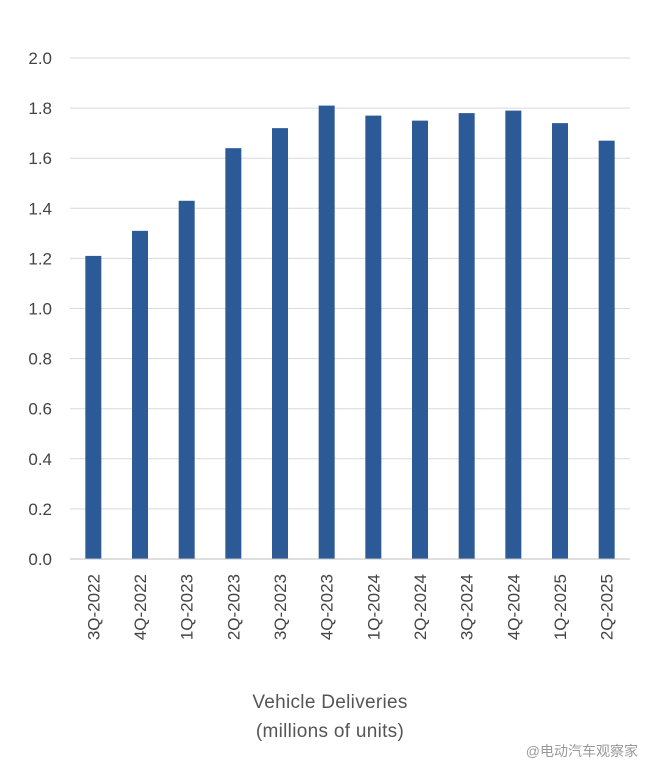 Image resolution: width=650 pixels, height=775 pixels. What do you see at coordinates (581, 751) in the screenshot?
I see `watermark: @电动汽车观察家` at bounding box center [581, 751].